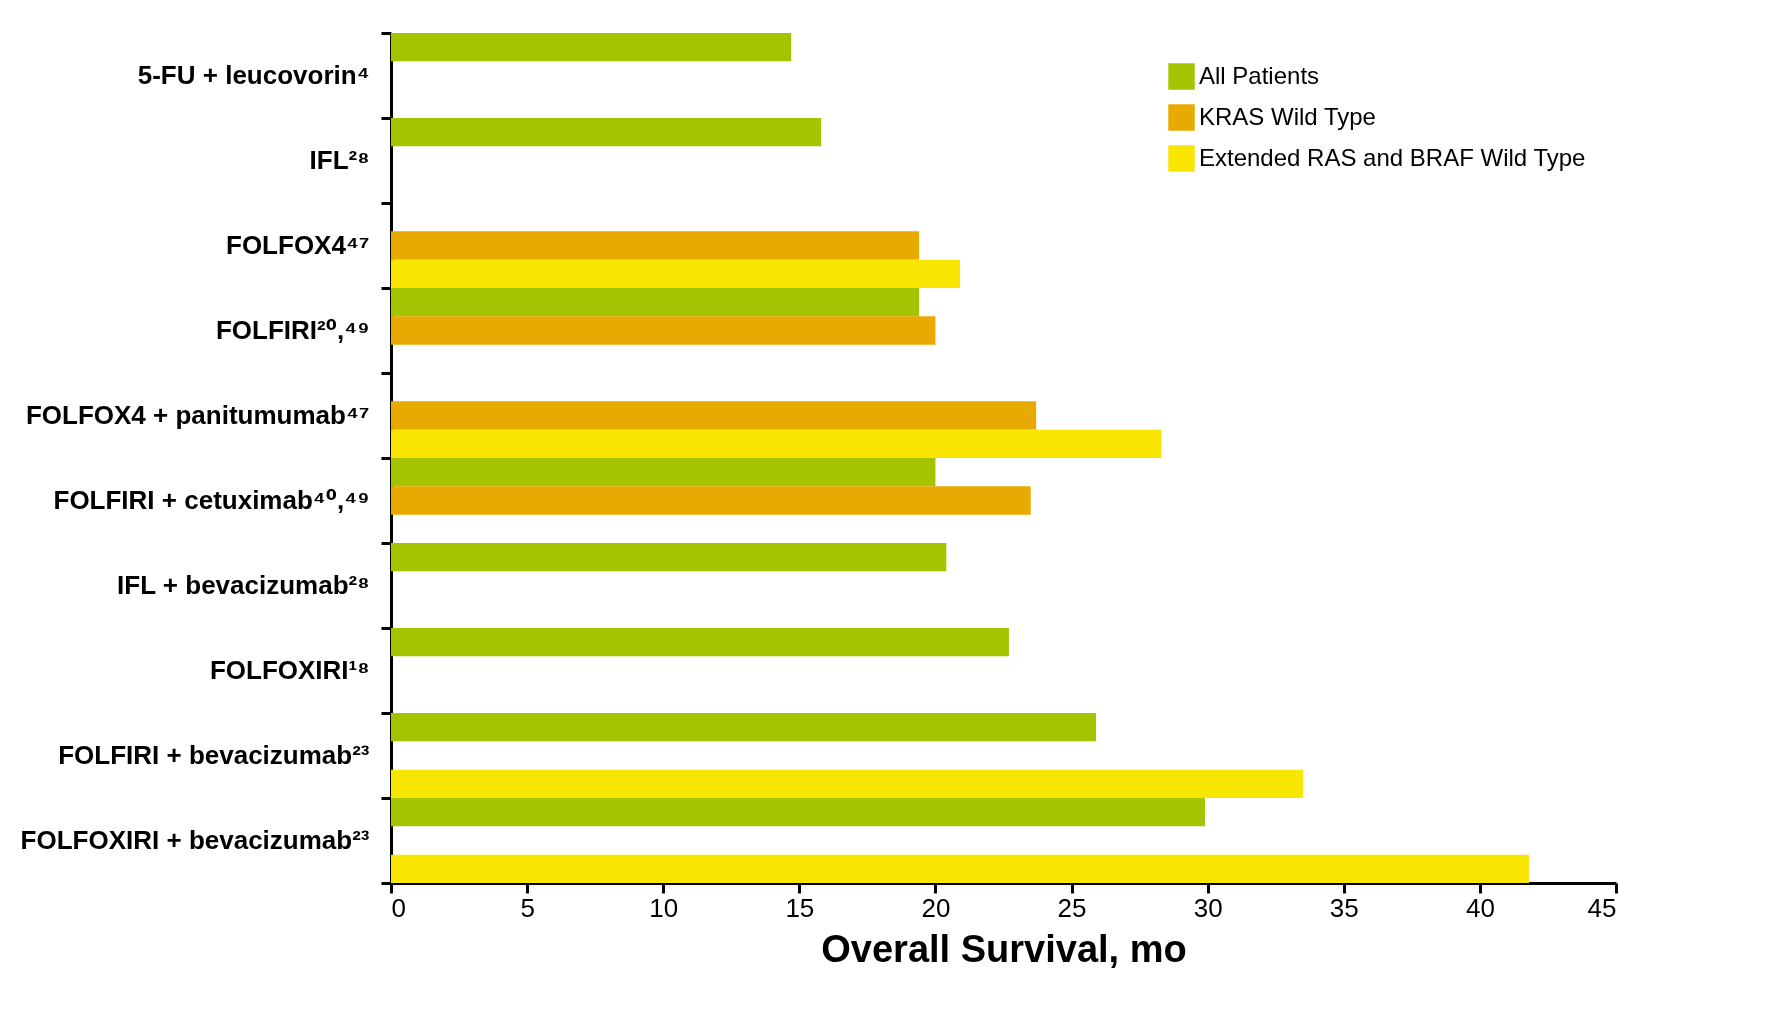 This screenshot has height=1017, width=1780. Describe the element at coordinates (1072, 907) in the screenshot. I see `x-tick-label: 25` at that location.